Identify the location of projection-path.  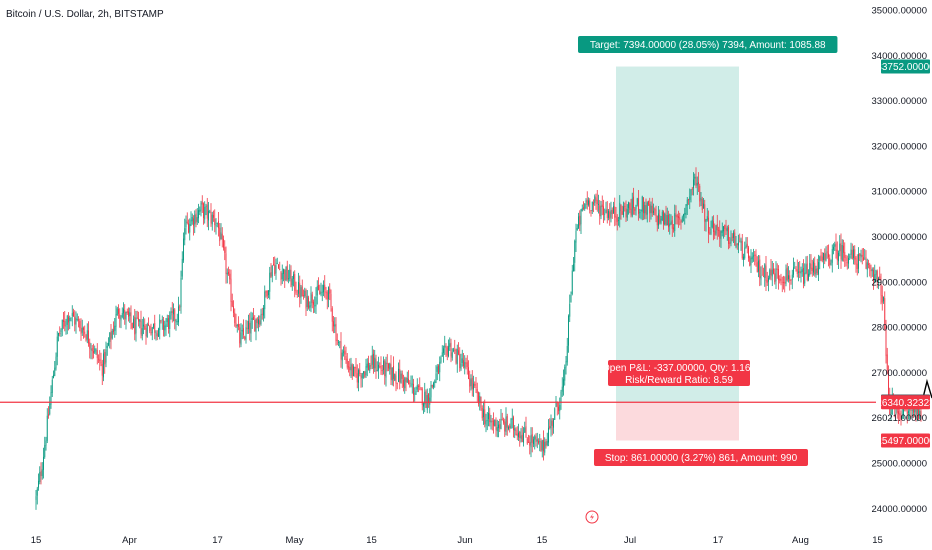
(926, 230).